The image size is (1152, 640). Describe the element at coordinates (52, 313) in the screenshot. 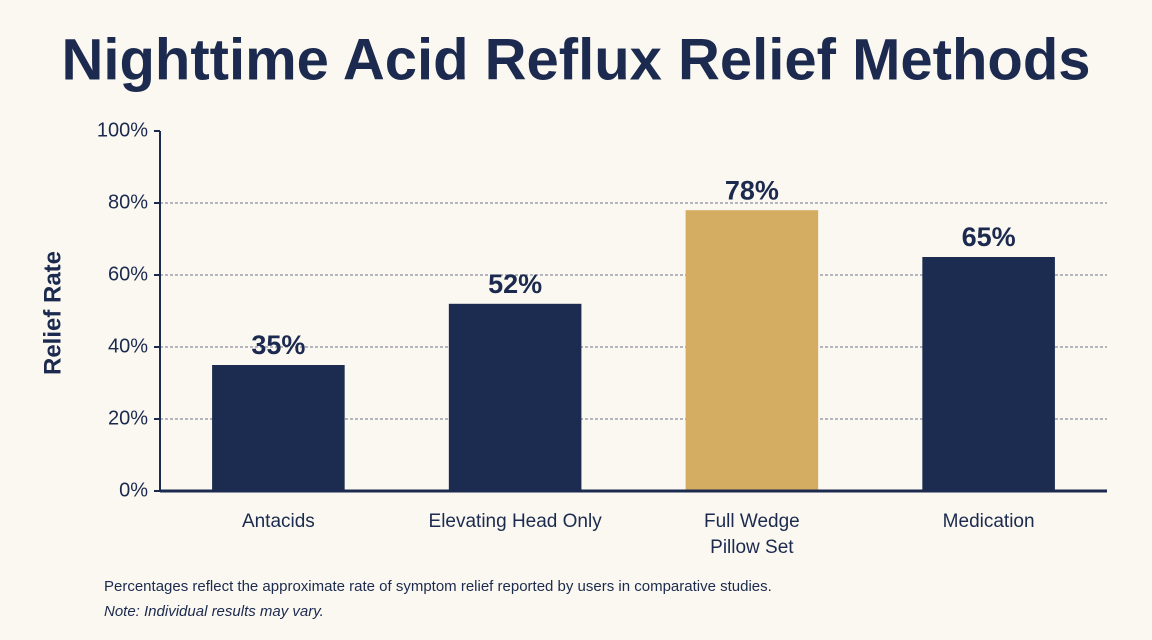

I see `y-axis-label: Relief Rate` at that location.